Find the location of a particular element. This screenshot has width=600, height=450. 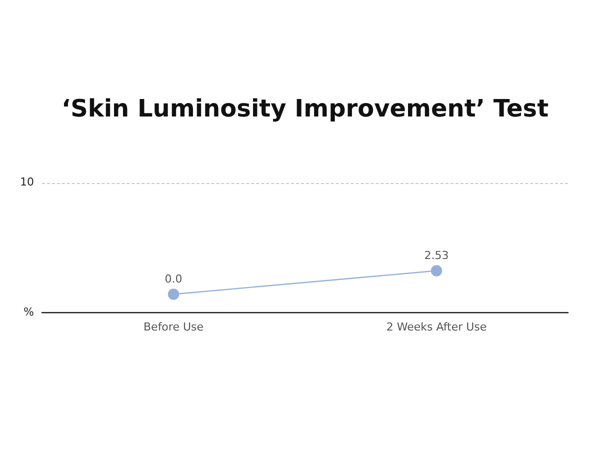

data-label: 2.53 is located at coordinates (436, 255).